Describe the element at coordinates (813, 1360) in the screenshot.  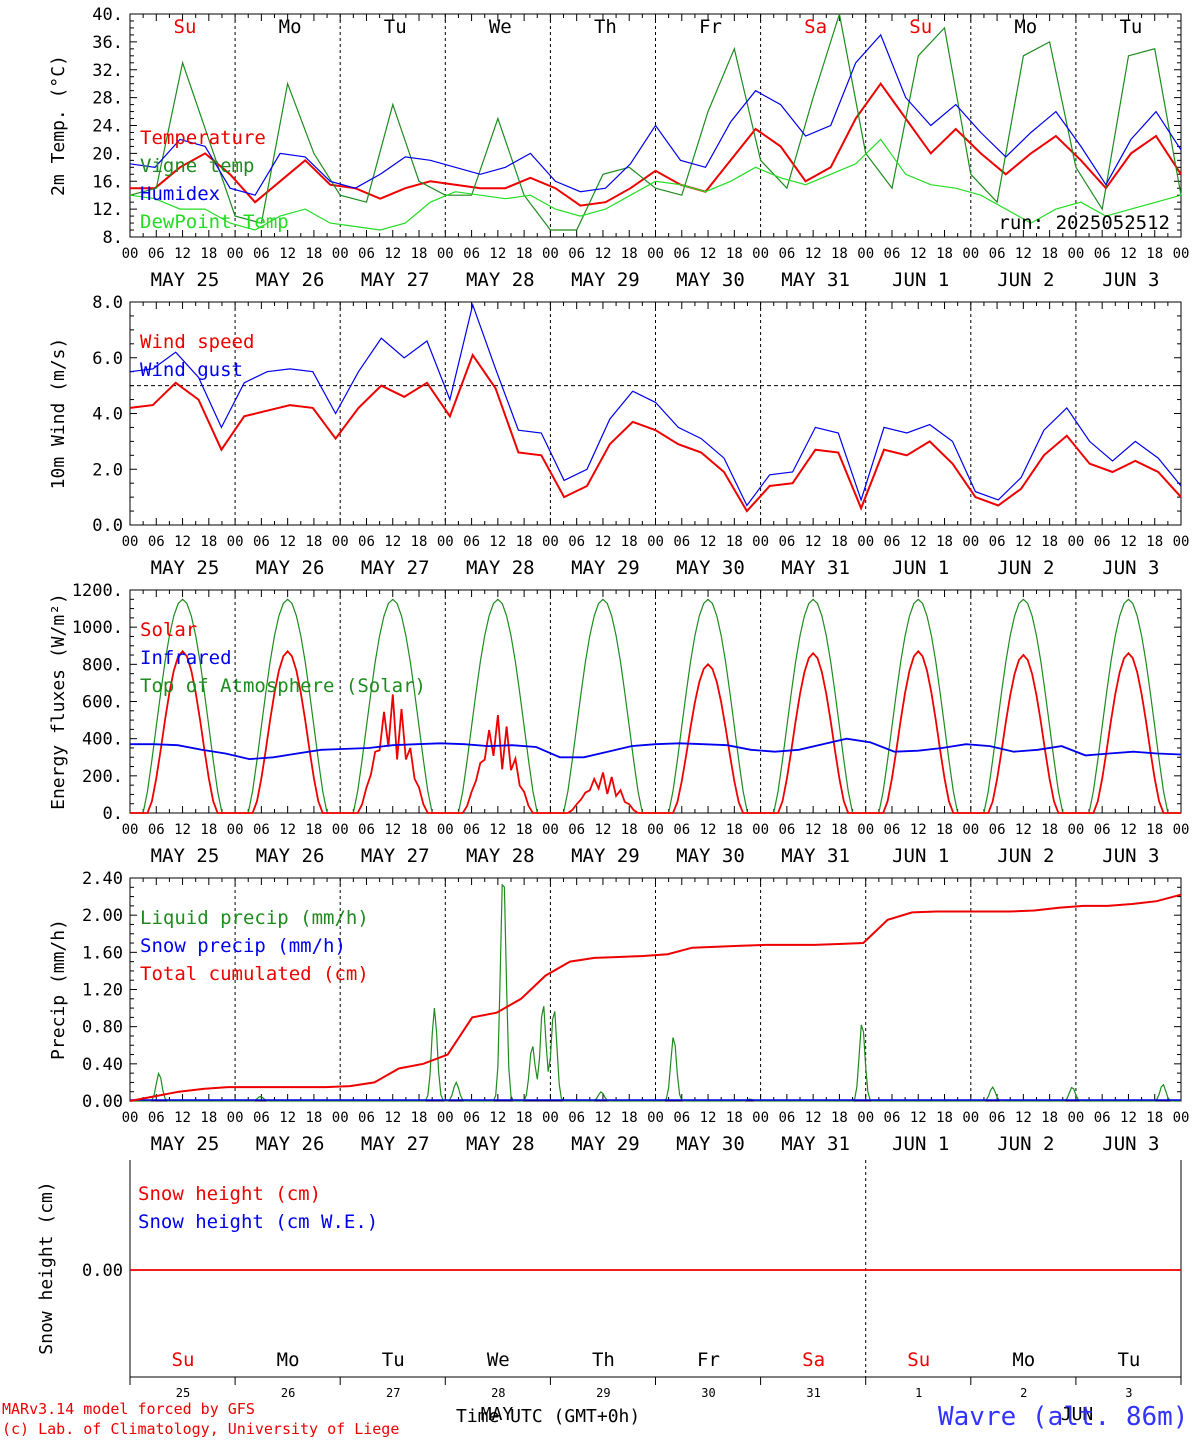
I see `snow-day-name: Sa` at that location.